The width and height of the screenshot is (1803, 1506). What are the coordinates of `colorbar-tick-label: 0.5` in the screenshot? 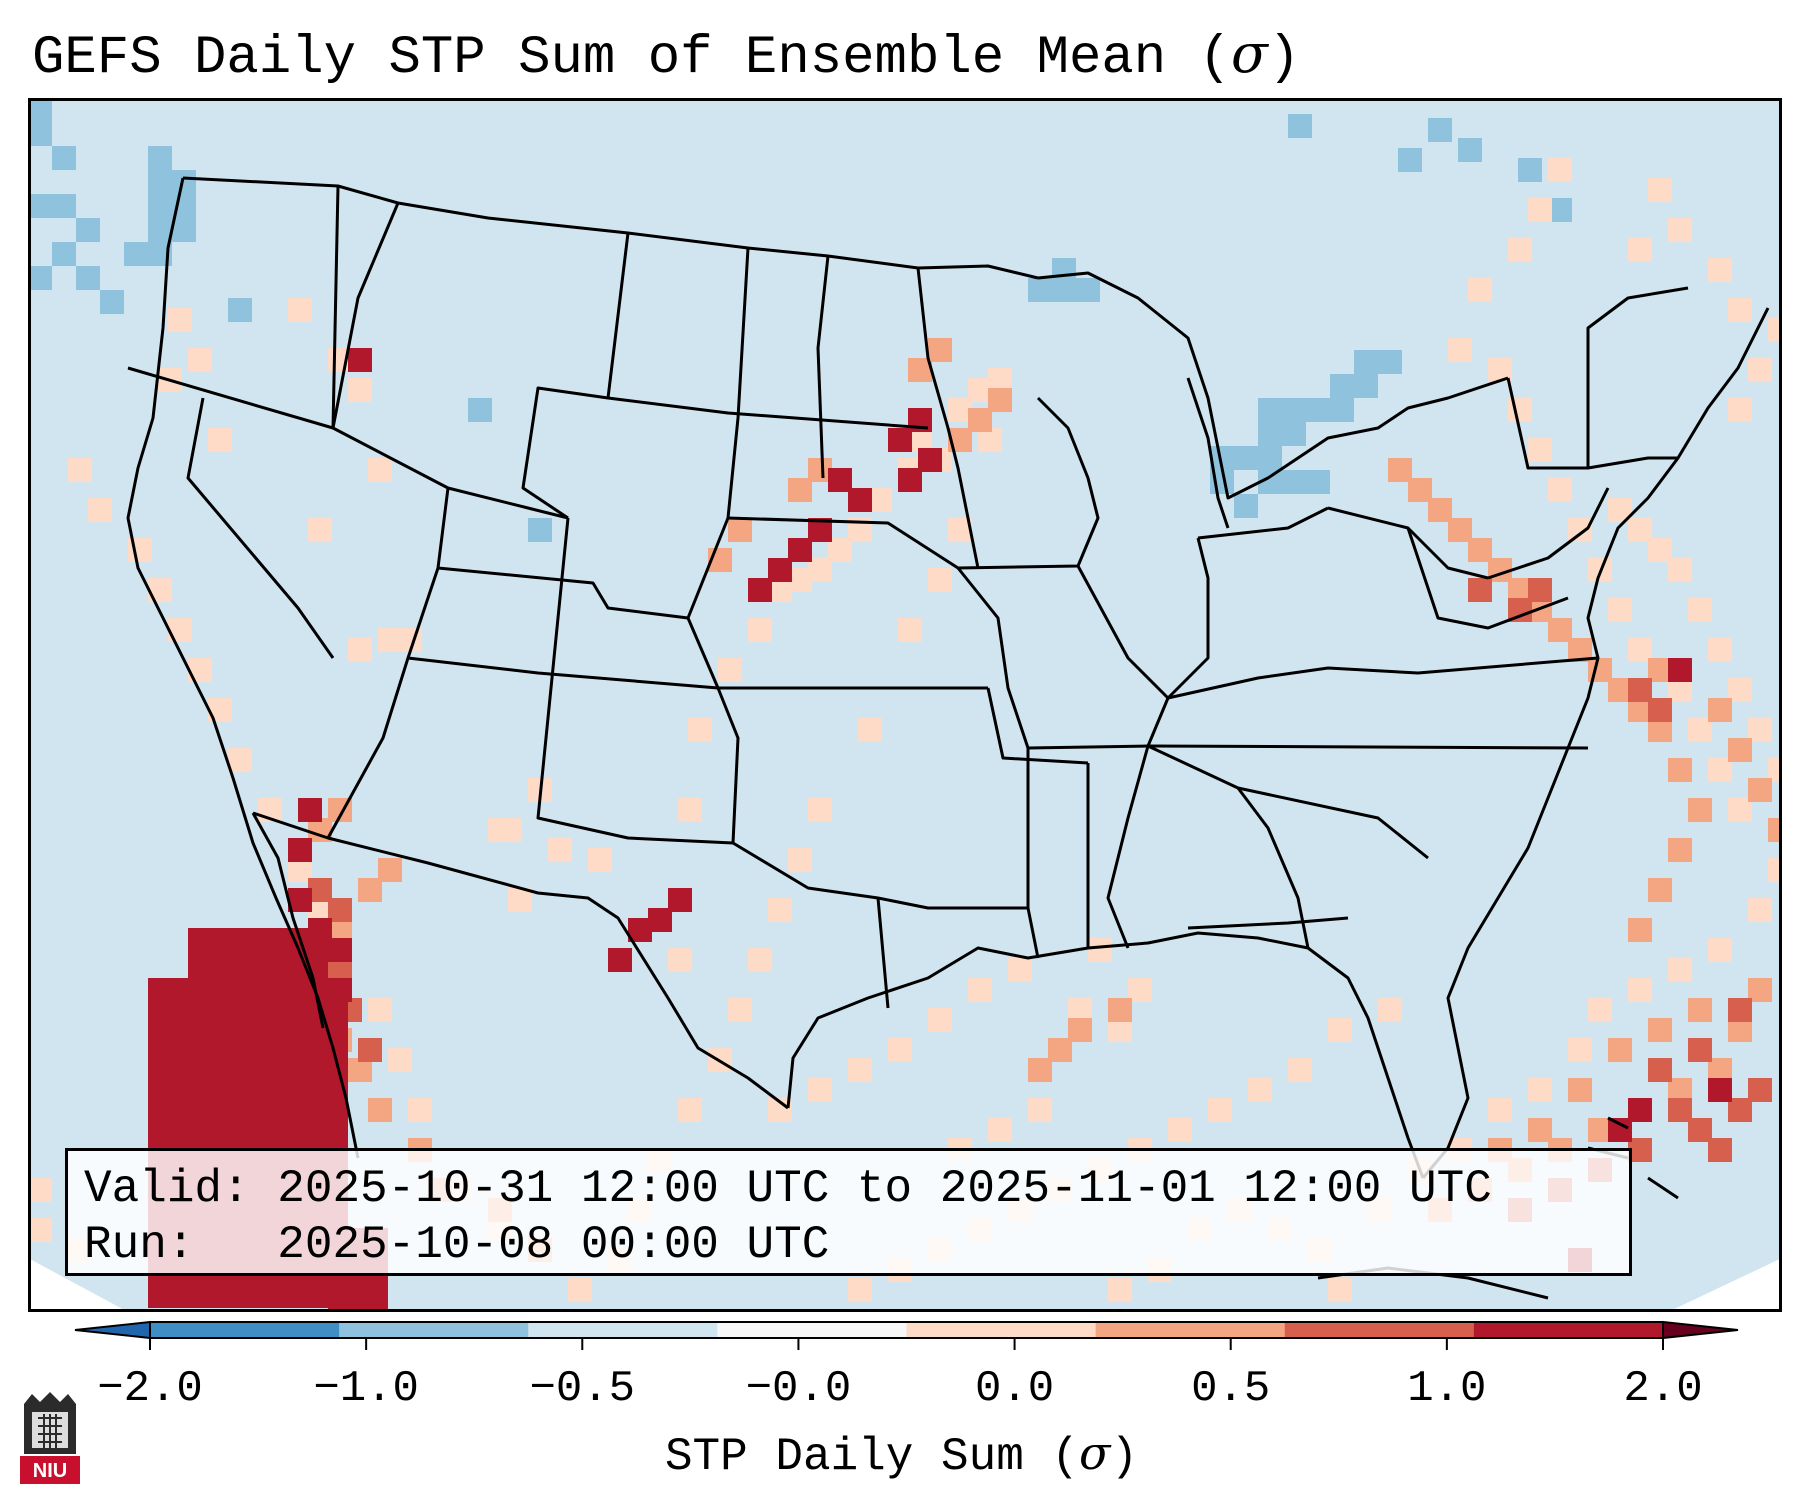 It's located at (1230, 1389).